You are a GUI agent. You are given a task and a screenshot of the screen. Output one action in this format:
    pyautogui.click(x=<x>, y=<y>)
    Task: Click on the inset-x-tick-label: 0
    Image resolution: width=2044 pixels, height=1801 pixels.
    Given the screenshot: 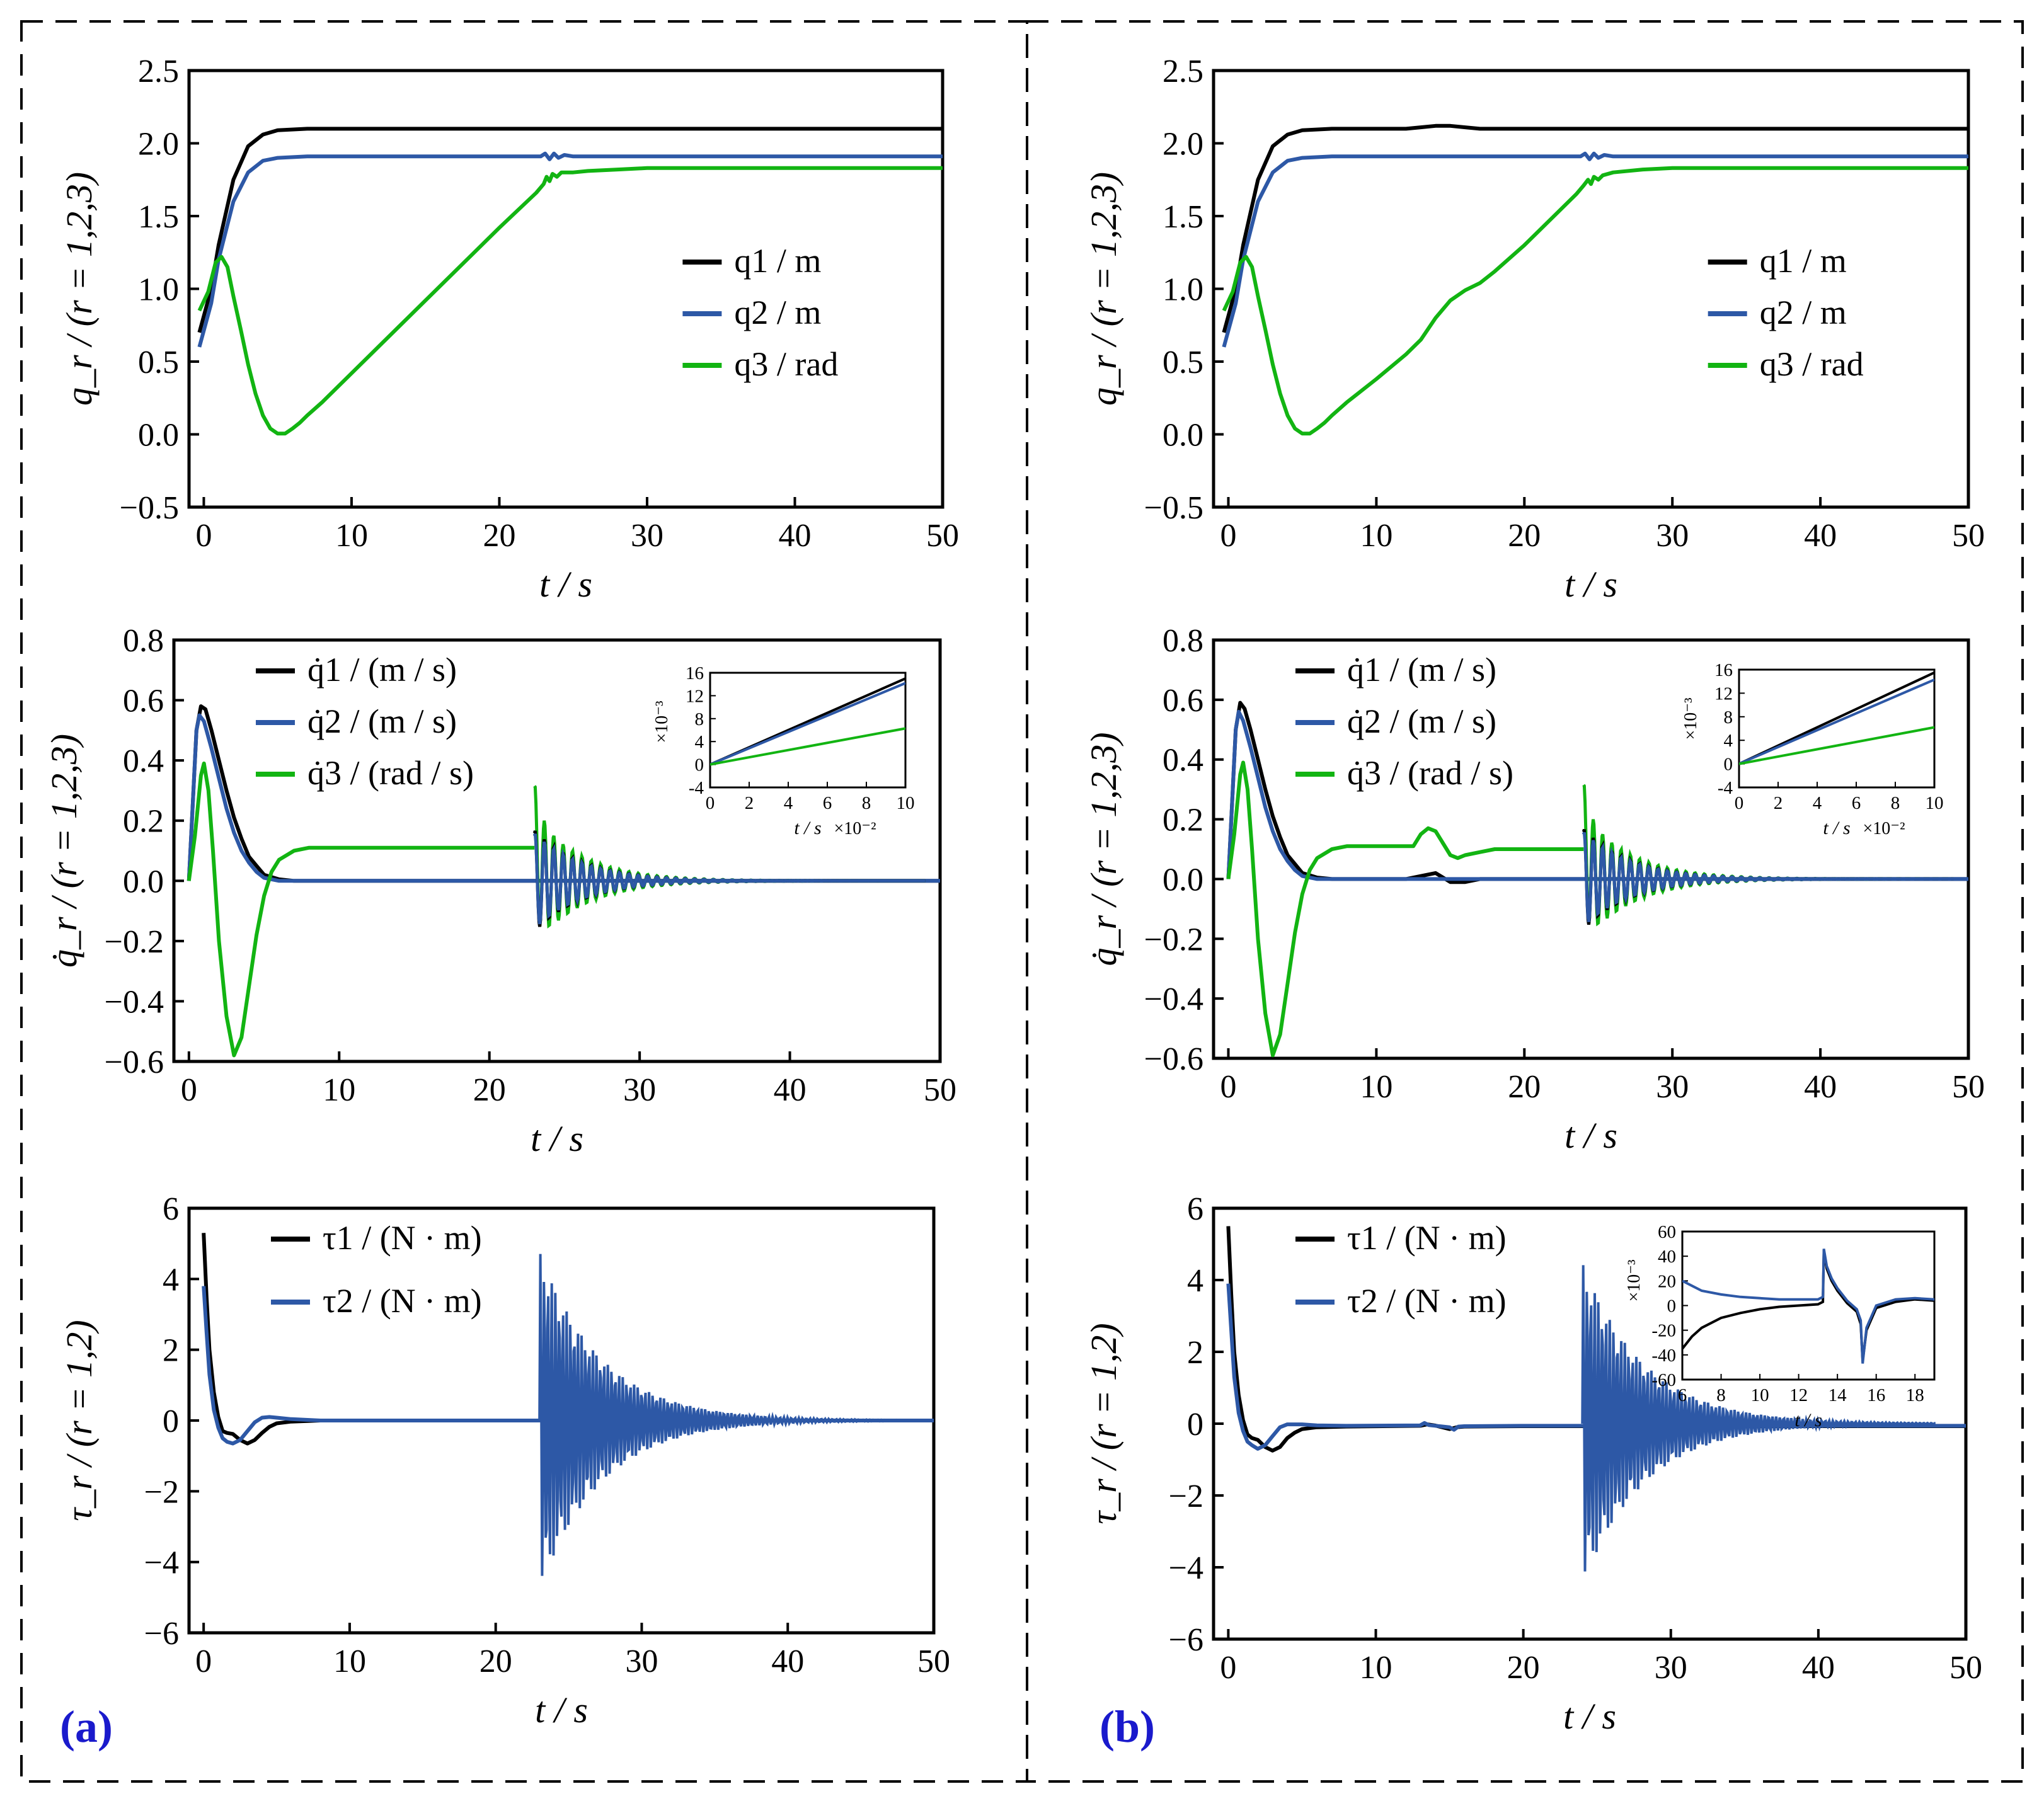 What is the action you would take?
    pyautogui.click(x=711, y=803)
    